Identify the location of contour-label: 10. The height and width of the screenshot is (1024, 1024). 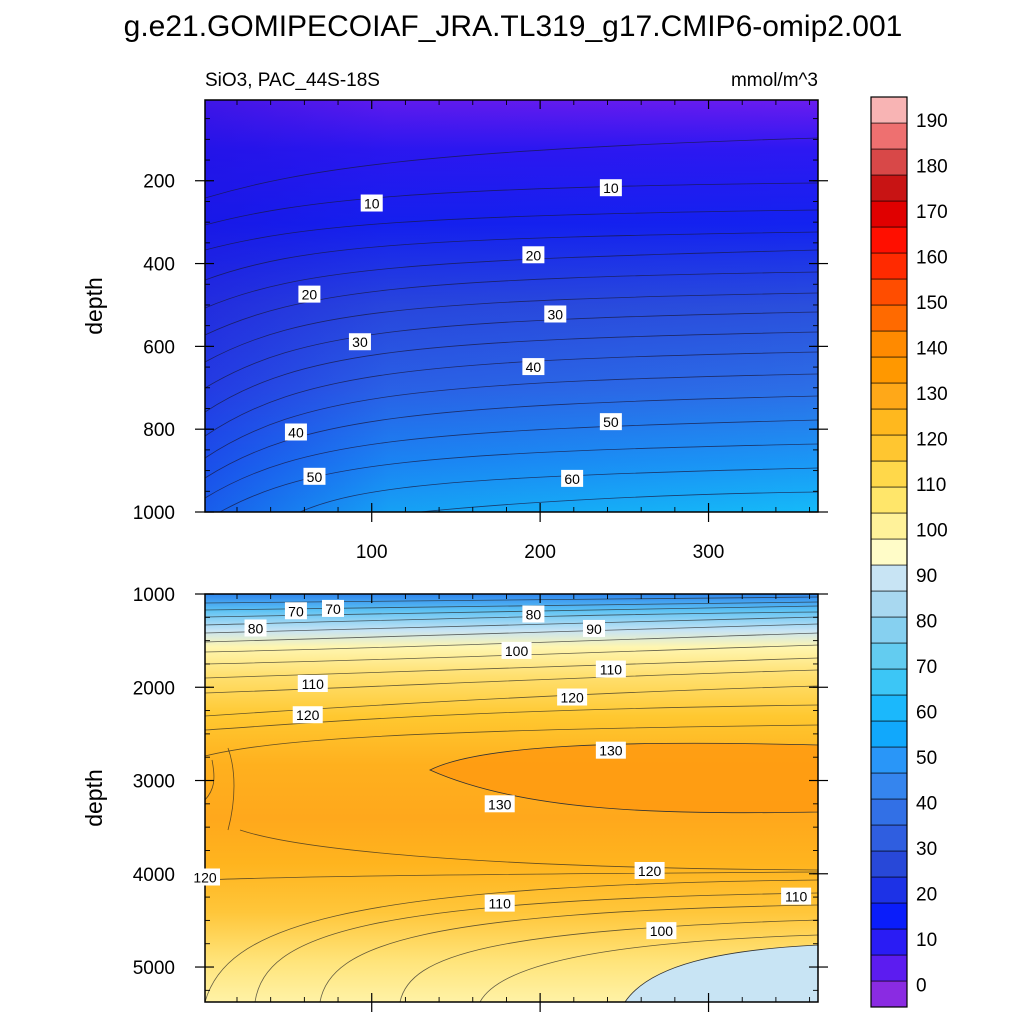
(371, 203).